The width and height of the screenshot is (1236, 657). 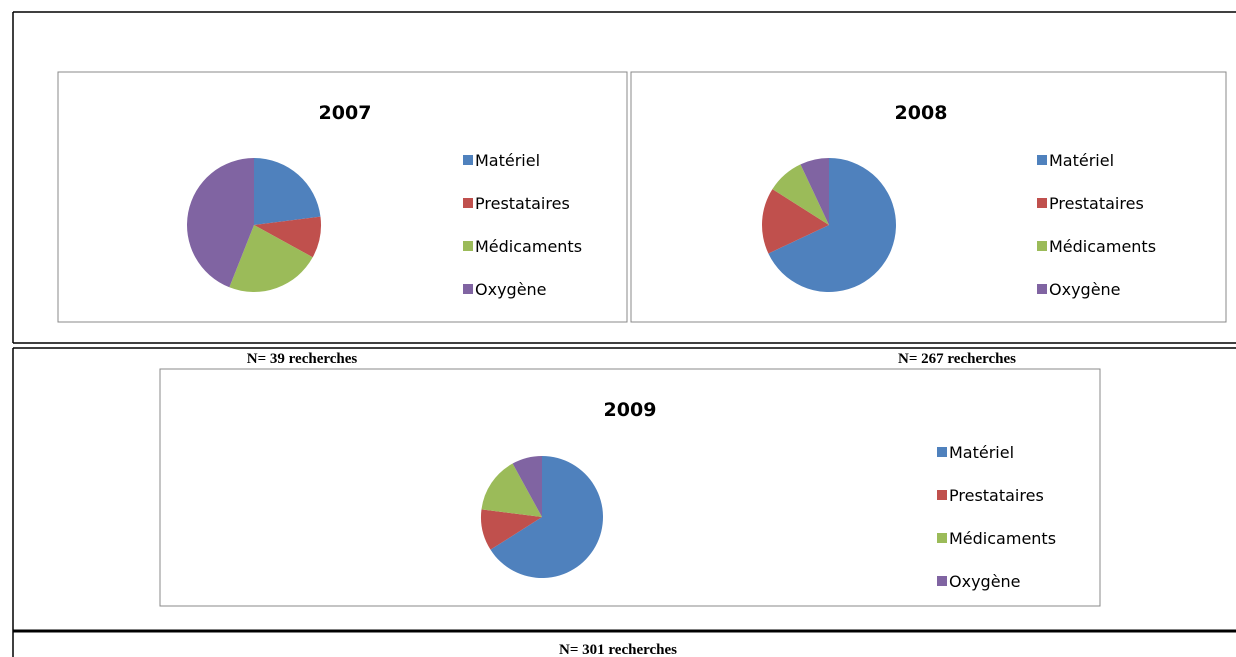 What do you see at coordinates (302, 359) in the screenshot?
I see `caption: N= 39 recherches` at bounding box center [302, 359].